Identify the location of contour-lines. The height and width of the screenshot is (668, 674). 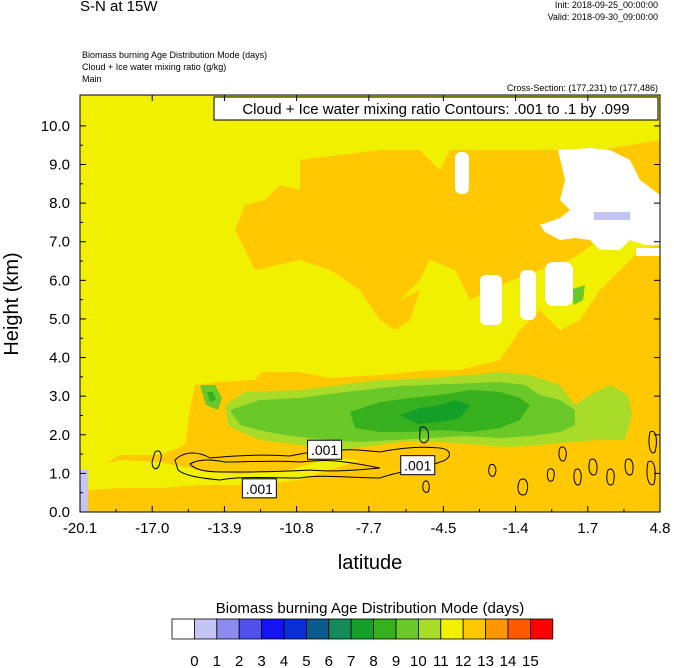
(404, 461).